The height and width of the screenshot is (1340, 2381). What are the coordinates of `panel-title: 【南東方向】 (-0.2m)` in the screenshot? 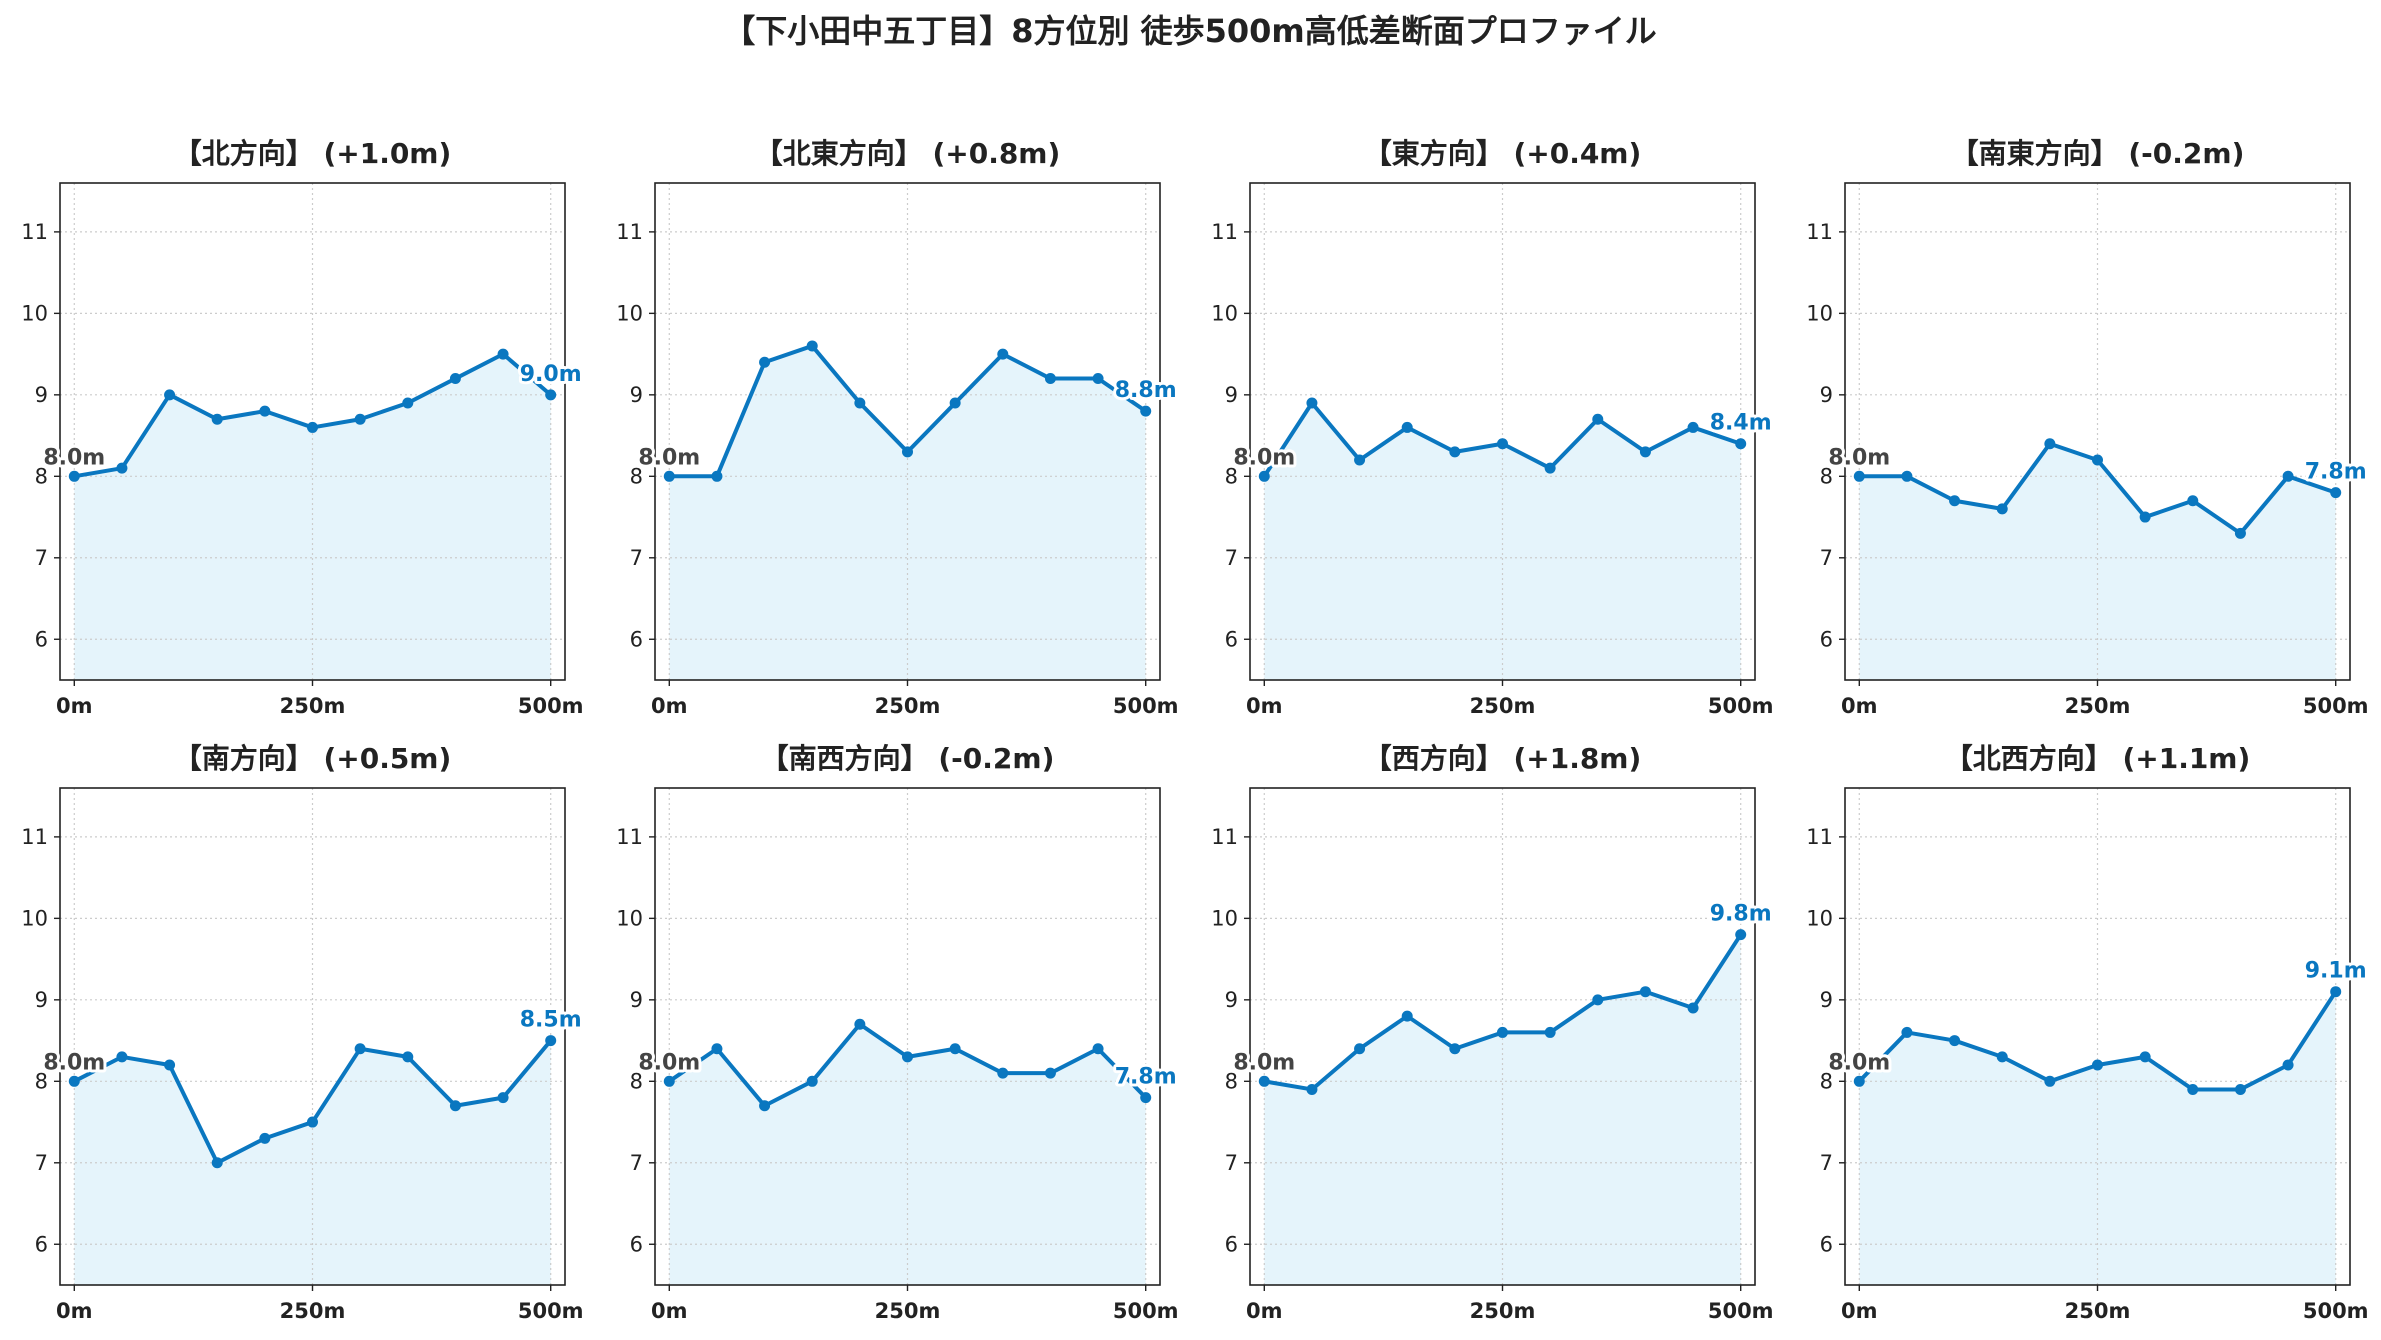 It's located at (2098, 153).